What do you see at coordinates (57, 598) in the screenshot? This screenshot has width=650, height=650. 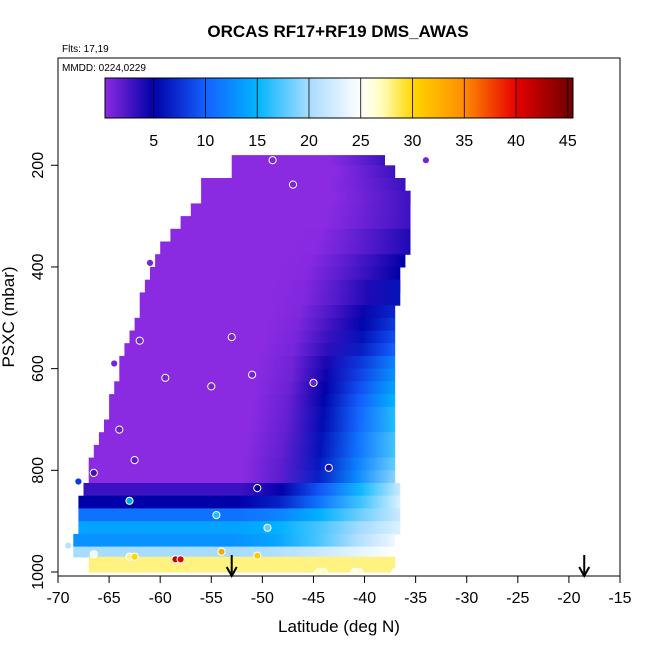 I see `x-tick-label: -70` at bounding box center [57, 598].